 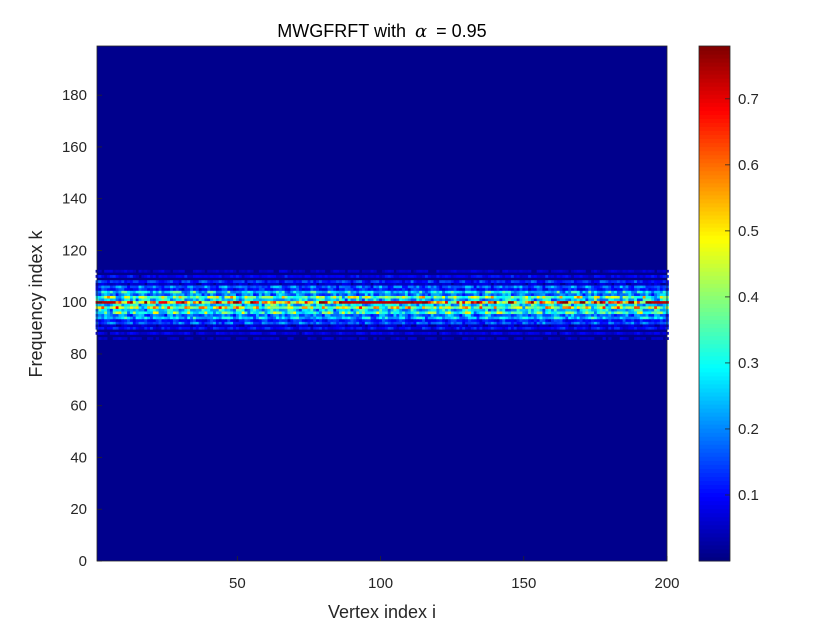 What do you see at coordinates (748, 99) in the screenshot?
I see `colorbar-tick-label: 0.7` at bounding box center [748, 99].